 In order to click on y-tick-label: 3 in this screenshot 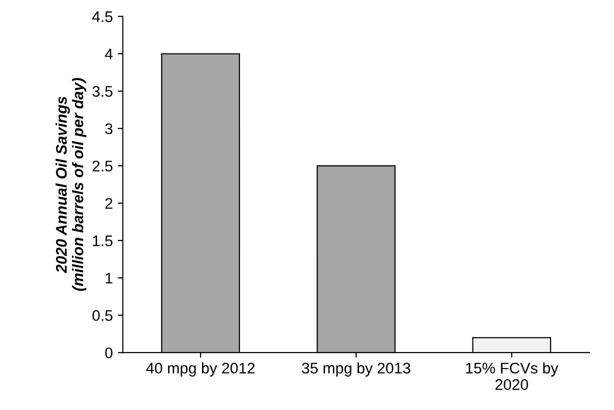, I will do `click(108, 128)`.